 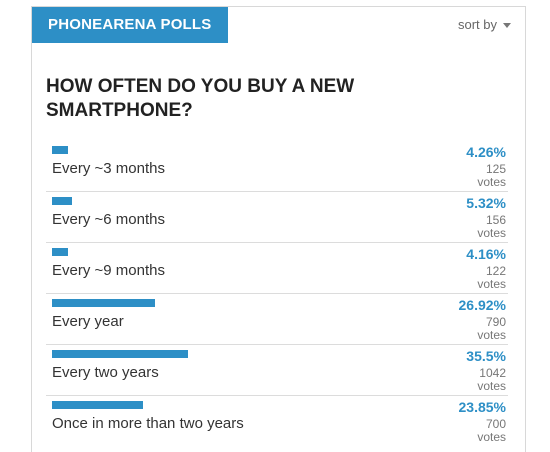 What do you see at coordinates (482, 305) in the screenshot?
I see `option-percent: 26.92%` at bounding box center [482, 305].